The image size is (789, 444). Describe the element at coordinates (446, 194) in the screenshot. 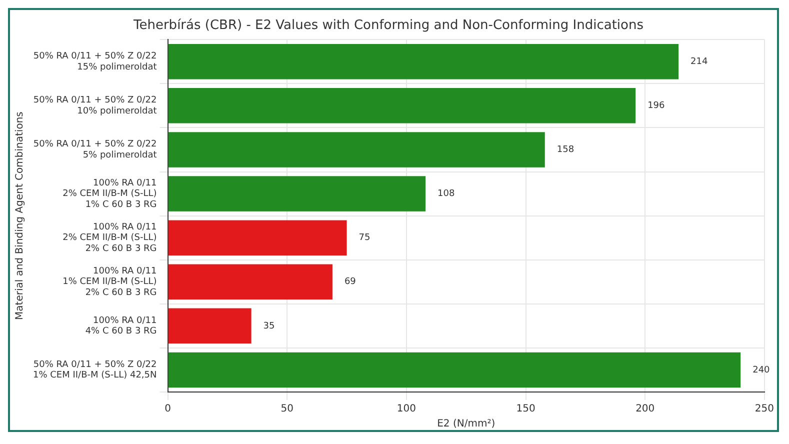

I see `data-label: 108` at that location.